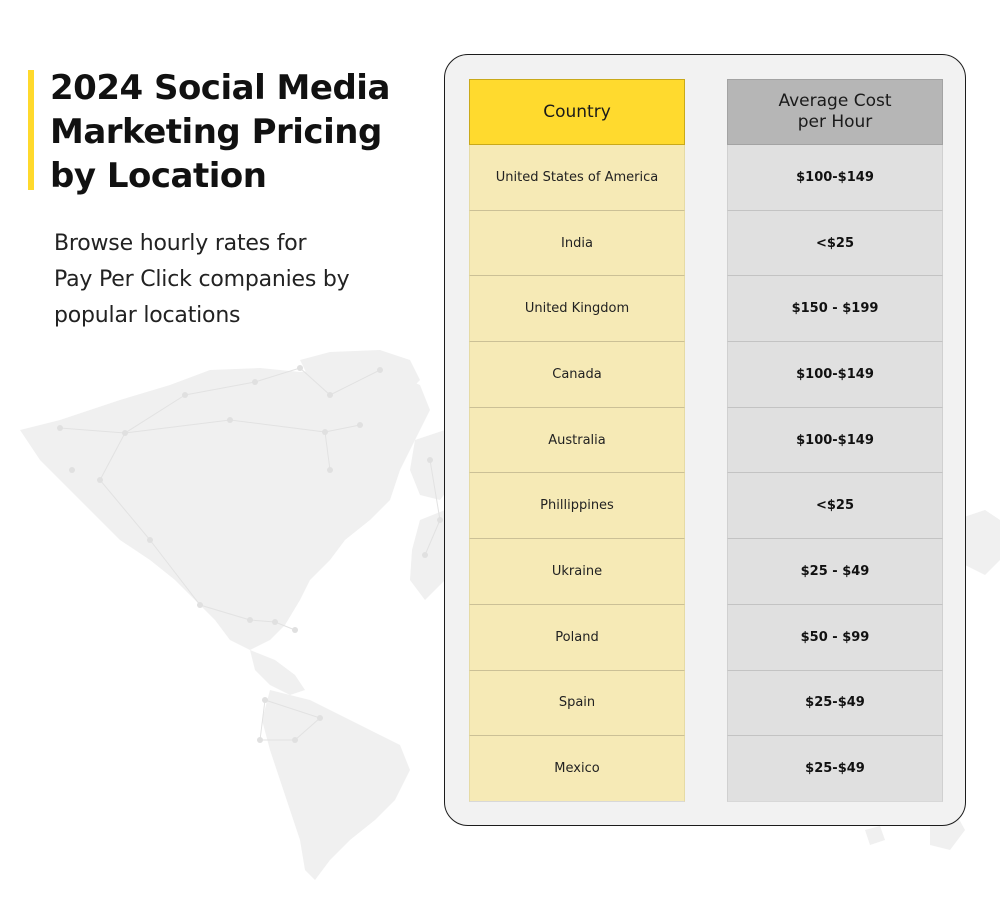 The height and width of the screenshot is (903, 1000). Describe the element at coordinates (577, 178) in the screenshot. I see `country-cell: United States of America` at that location.